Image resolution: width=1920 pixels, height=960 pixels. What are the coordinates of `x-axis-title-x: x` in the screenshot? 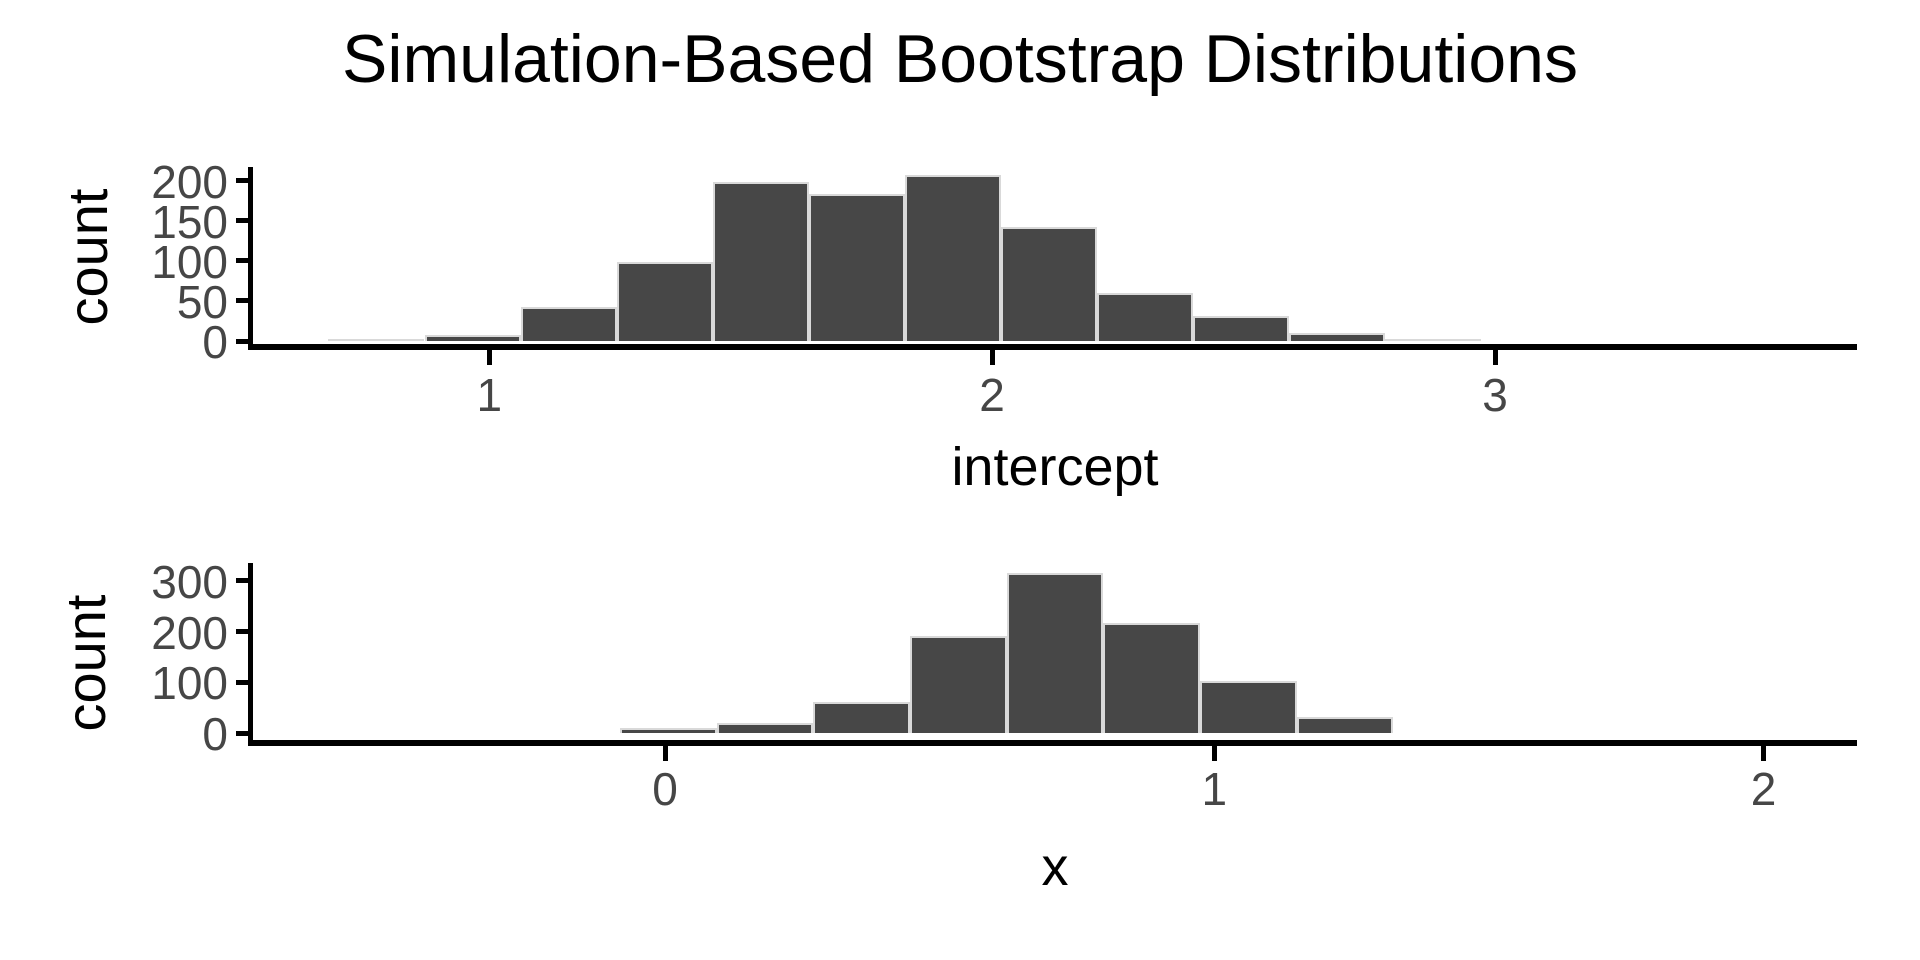 It's located at (1055, 867).